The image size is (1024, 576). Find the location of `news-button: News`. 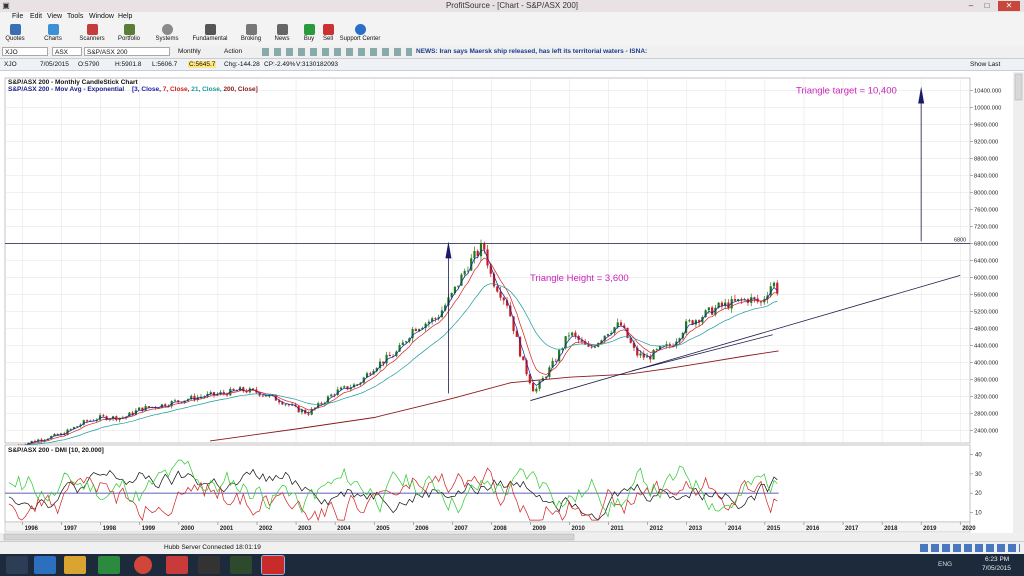

news-button: News is located at coordinates (282, 33).